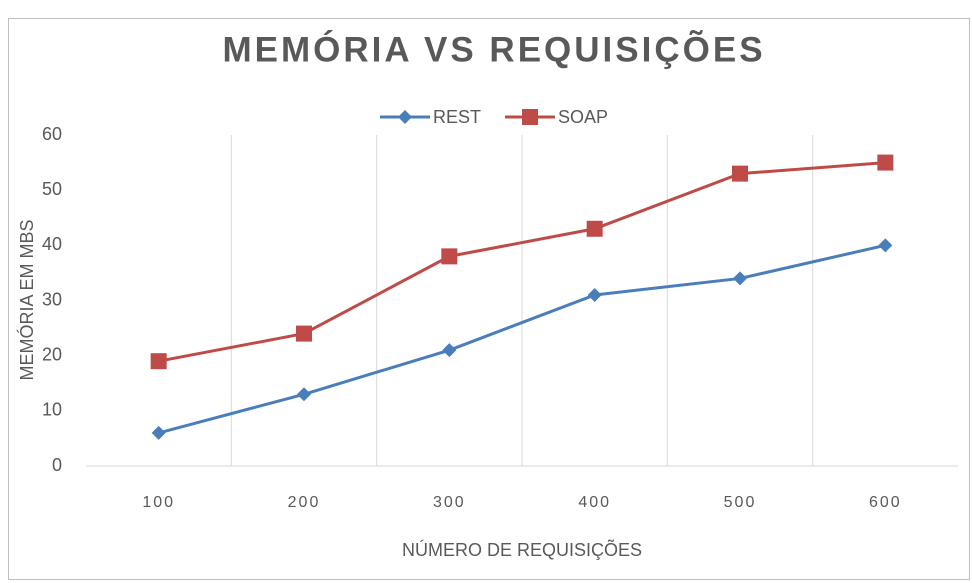  Describe the element at coordinates (304, 502) in the screenshot. I see `x-tick-label: 200` at that location.